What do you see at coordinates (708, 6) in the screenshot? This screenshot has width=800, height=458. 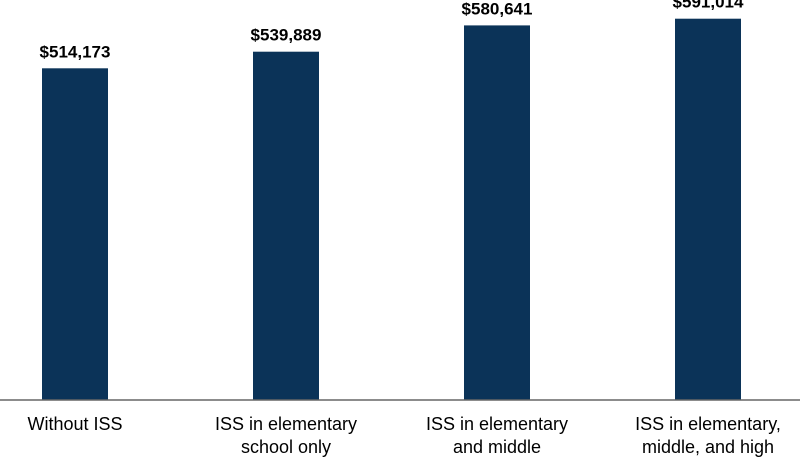 I see `value-label-4: $591,014` at bounding box center [708, 6].